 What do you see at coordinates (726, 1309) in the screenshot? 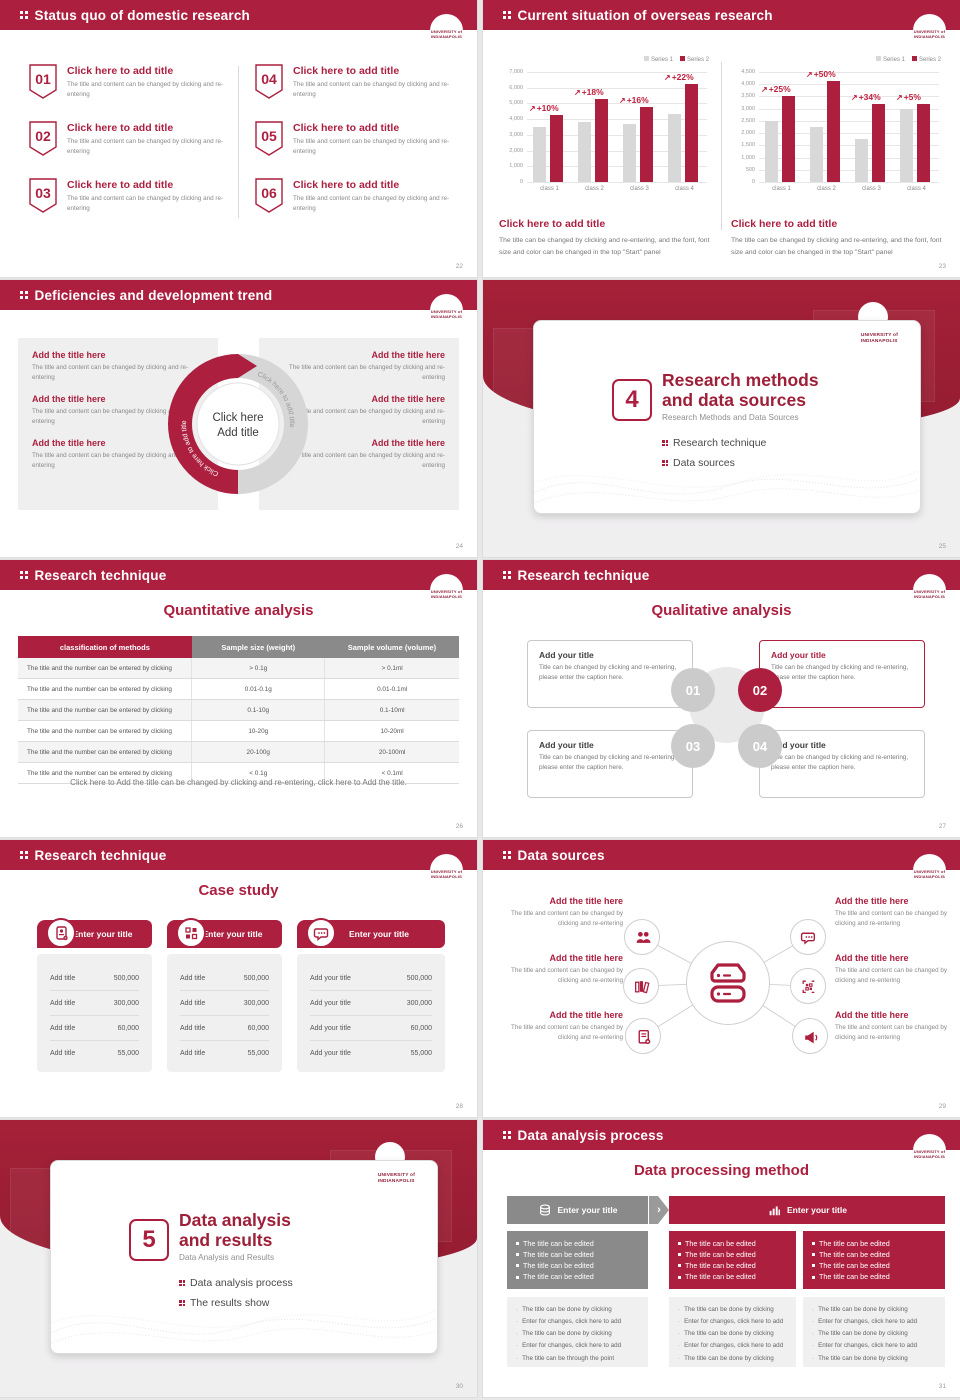
I see `note-item: · The title can be done by clicking` at bounding box center [726, 1309].